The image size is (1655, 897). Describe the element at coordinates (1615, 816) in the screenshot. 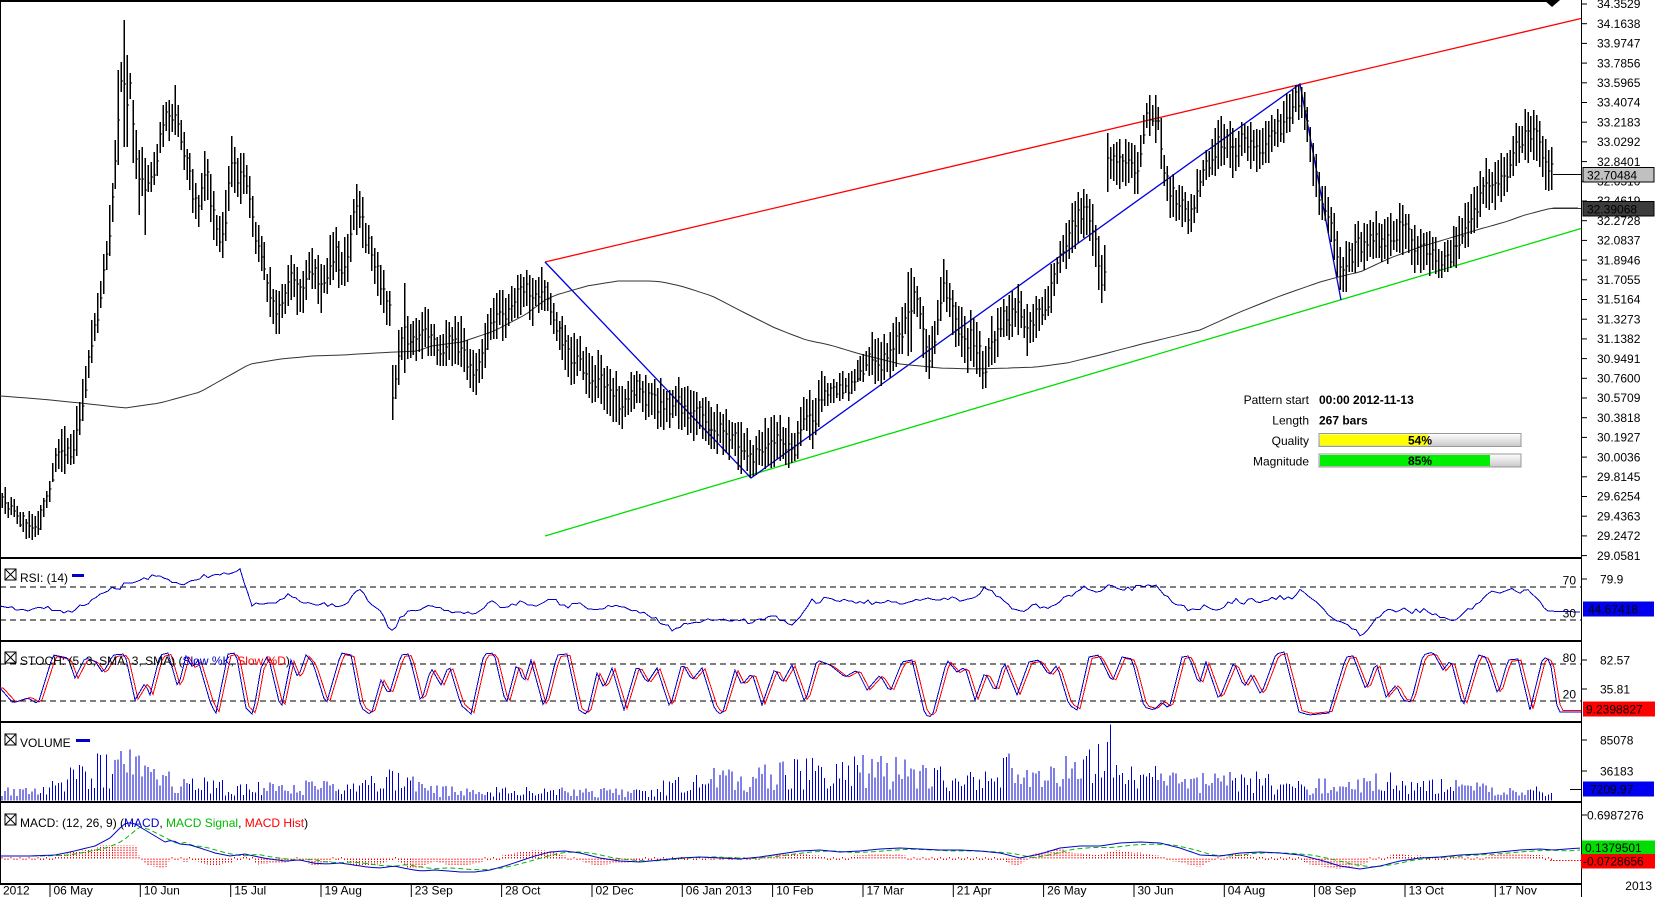

I see `svg-text: 0.6987276` at that location.